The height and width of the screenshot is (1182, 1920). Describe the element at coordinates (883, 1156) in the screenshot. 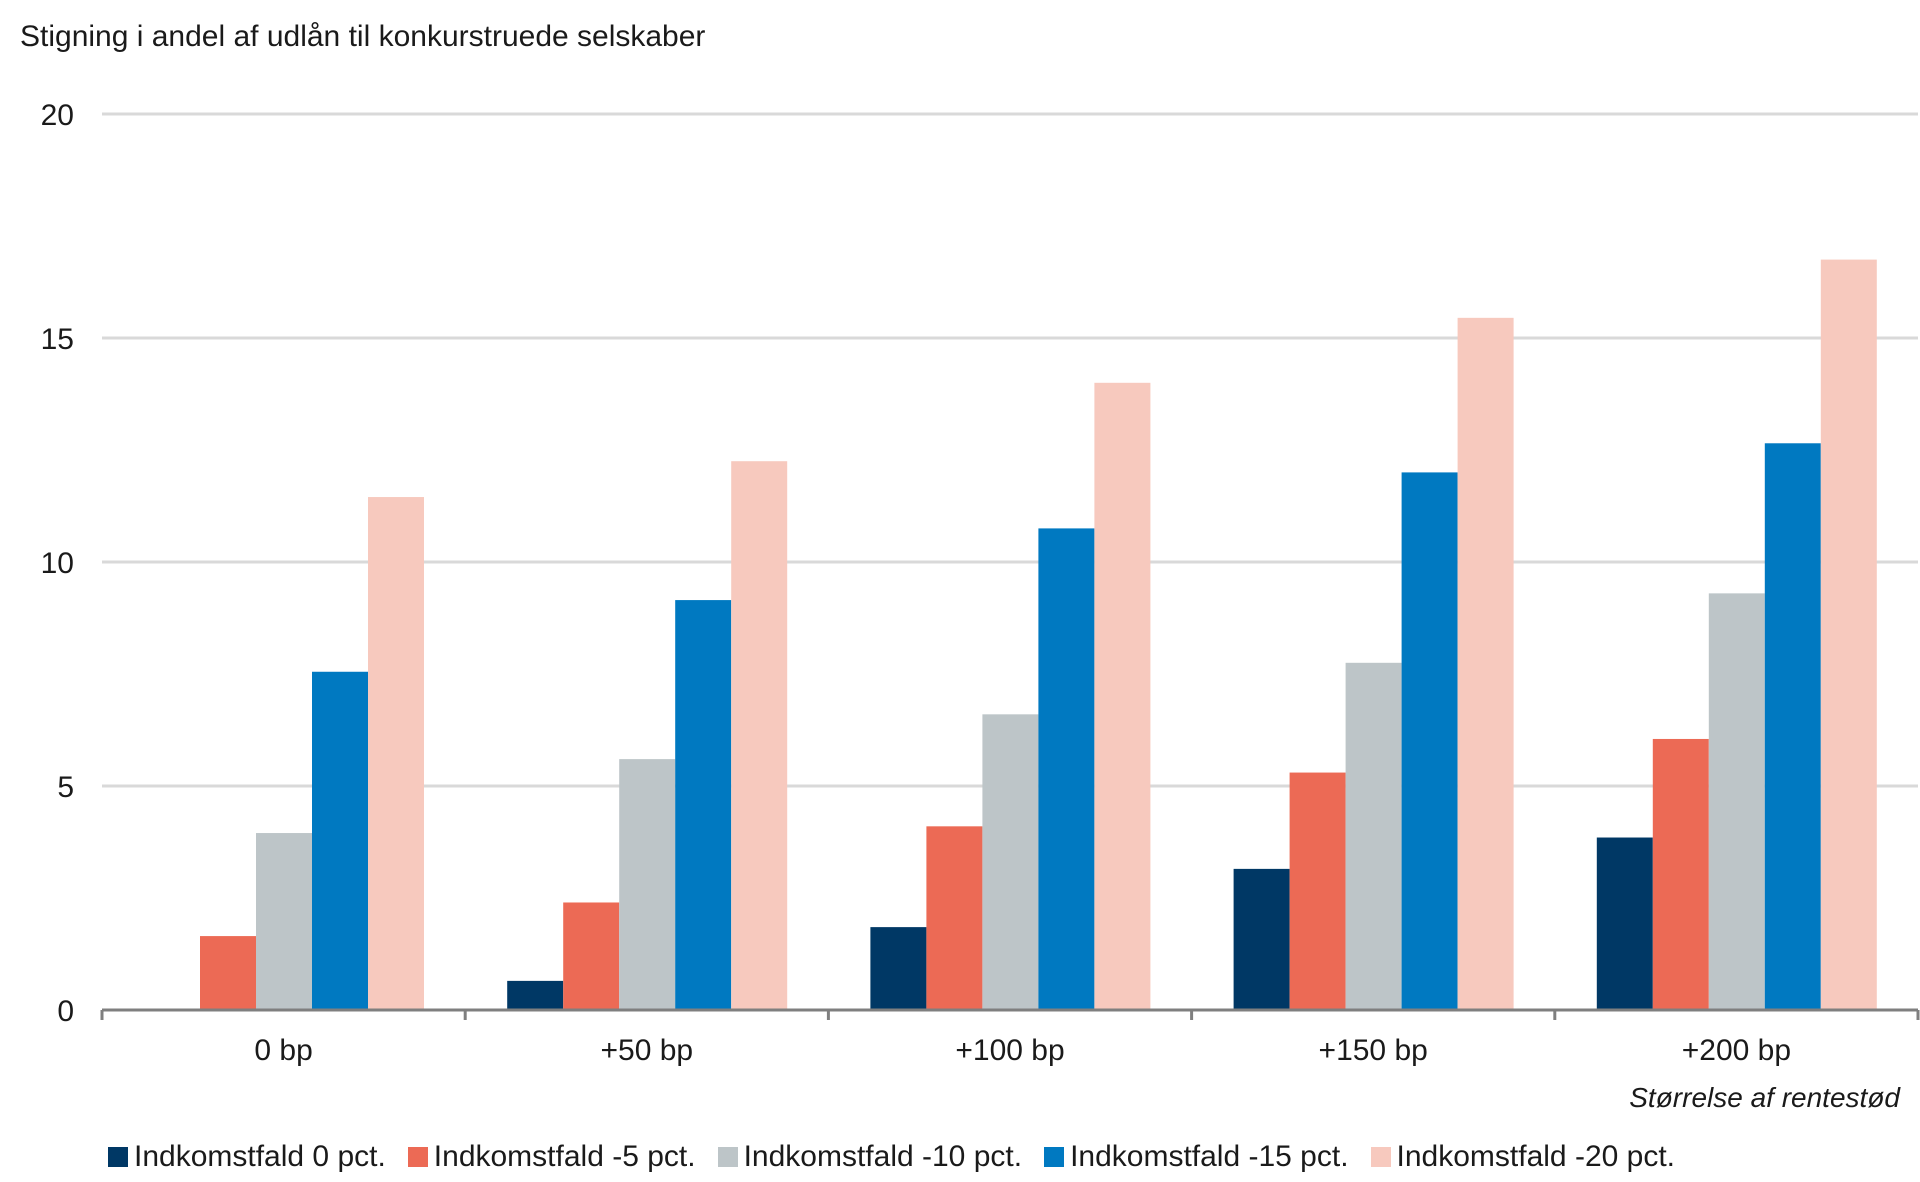

I see `legend-label: Indkomstfald -10 pct.` at that location.